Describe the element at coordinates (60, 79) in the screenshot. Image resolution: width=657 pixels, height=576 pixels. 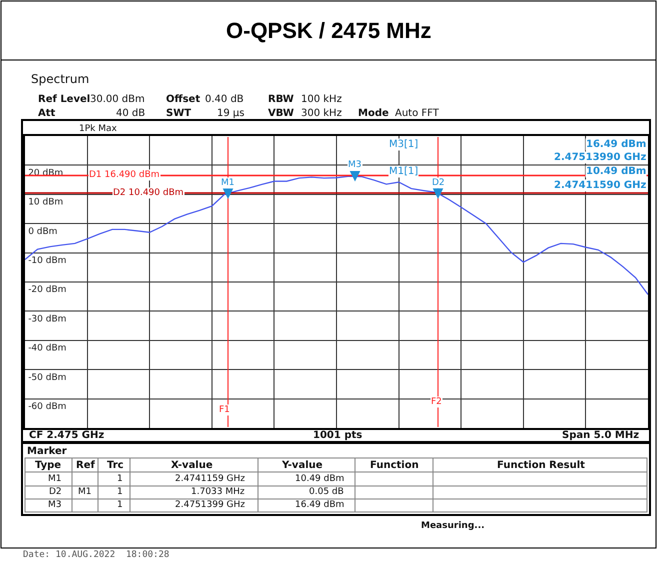
I see `text: Spectrum` at that location.